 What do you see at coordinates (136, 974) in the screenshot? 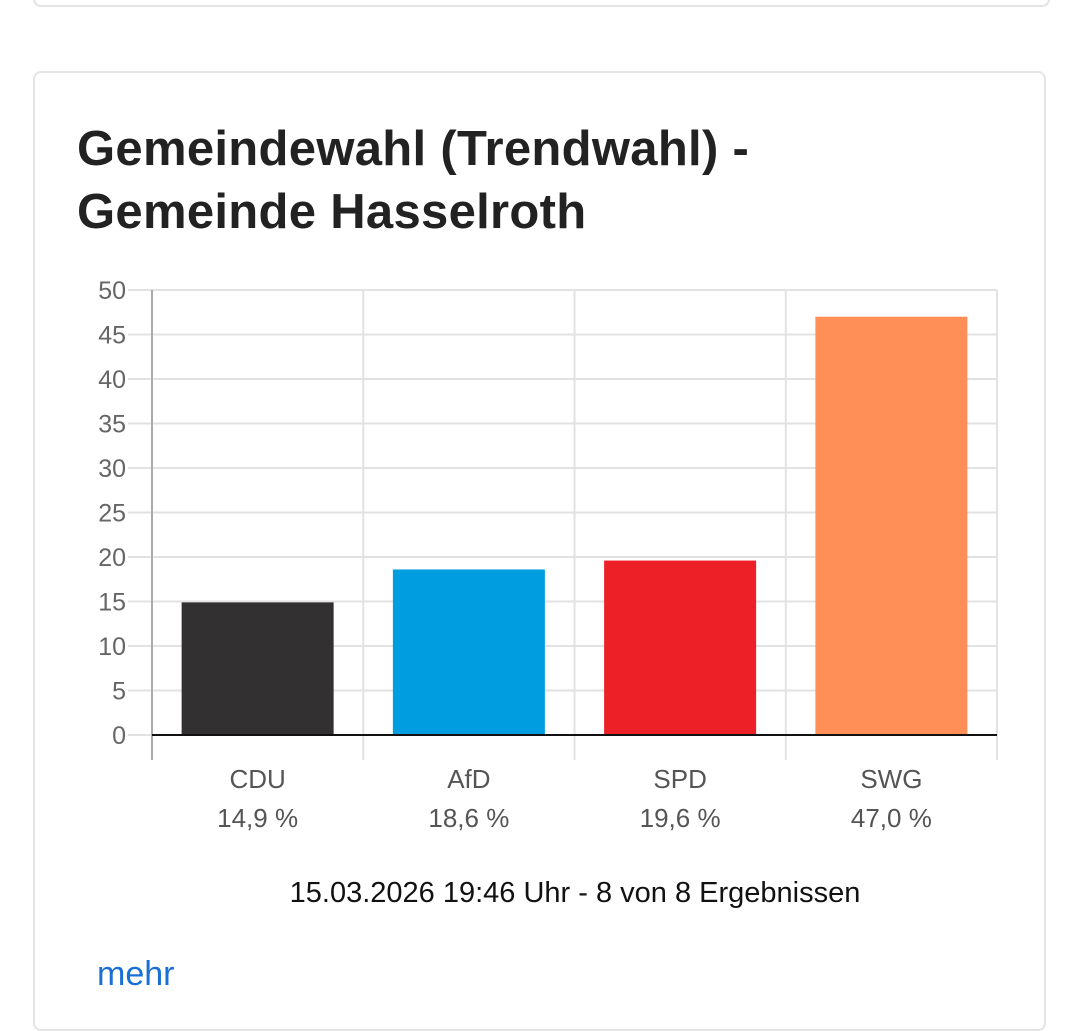
I see `more-link: mehr` at bounding box center [136, 974].